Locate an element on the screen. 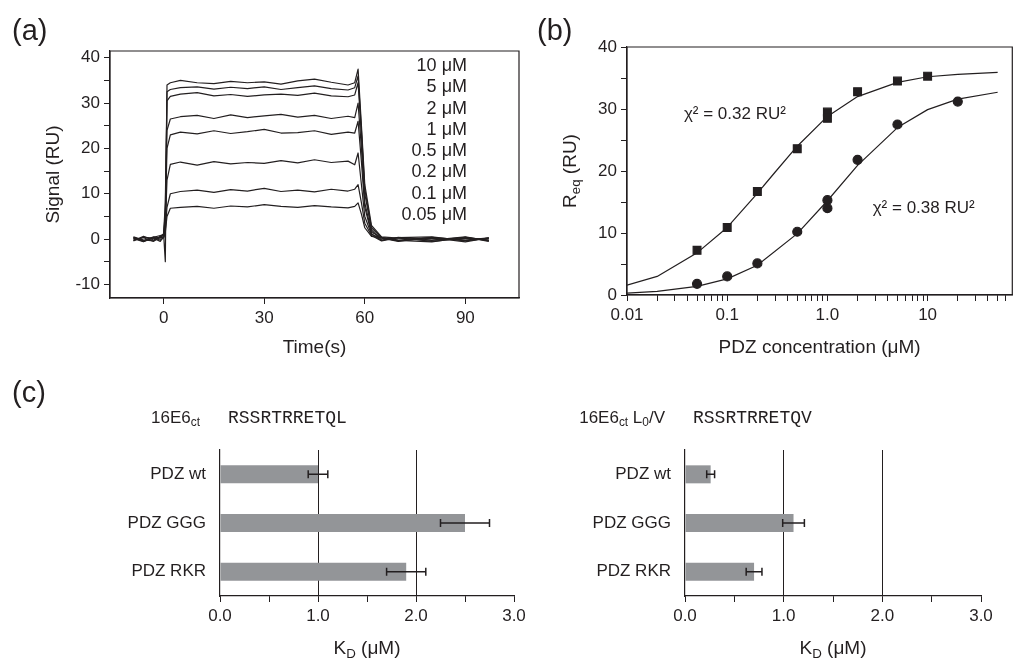 This screenshot has width=1019, height=663. x-tick-label: 0.01 is located at coordinates (627, 314).